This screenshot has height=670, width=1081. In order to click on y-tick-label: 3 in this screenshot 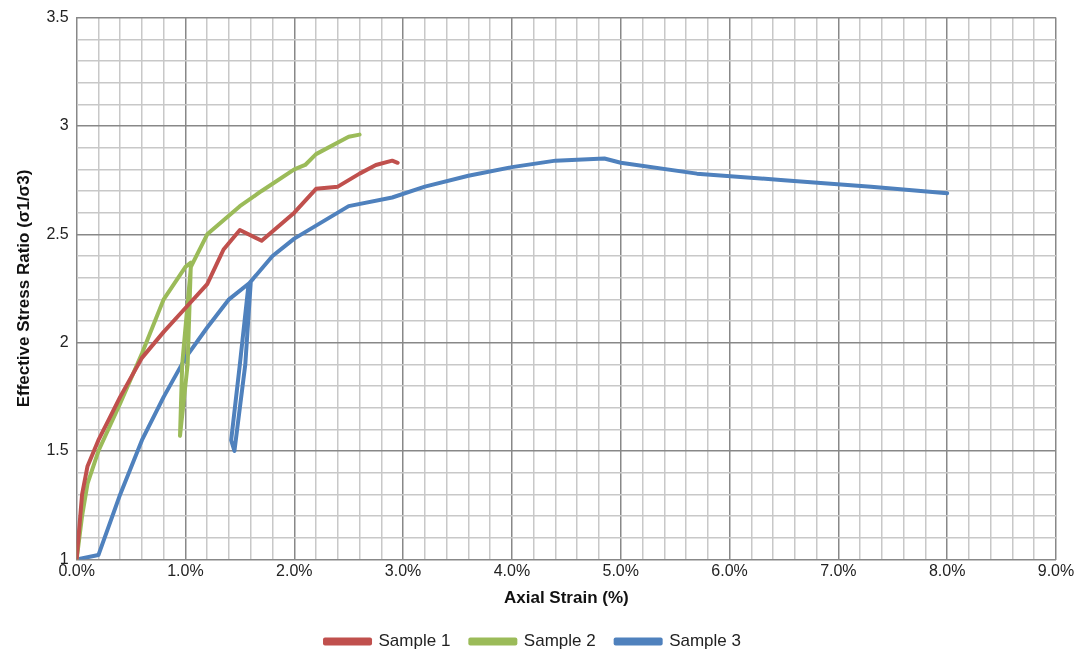, I will do `click(64, 125)`.